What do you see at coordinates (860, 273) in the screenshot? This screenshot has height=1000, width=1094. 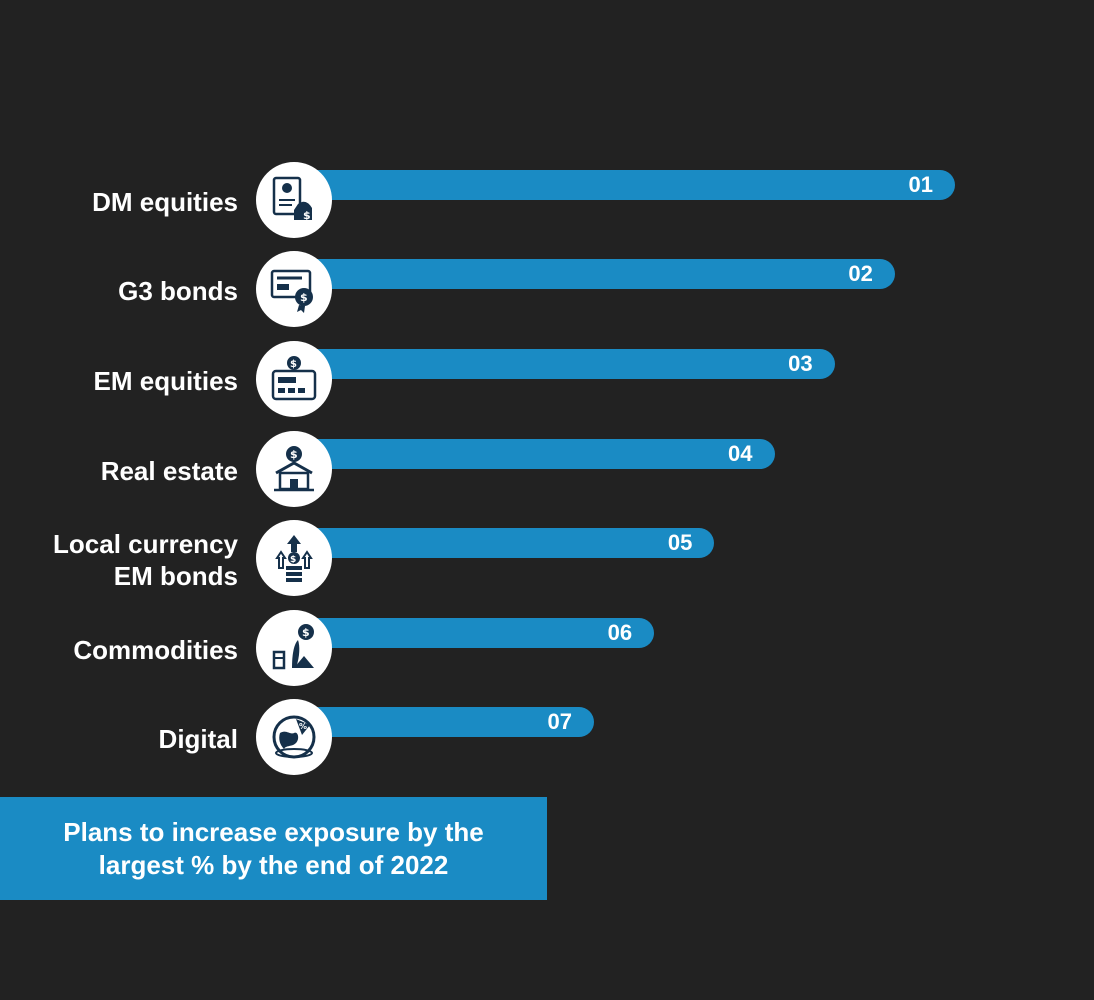 I see `rank-label: 02` at bounding box center [860, 273].